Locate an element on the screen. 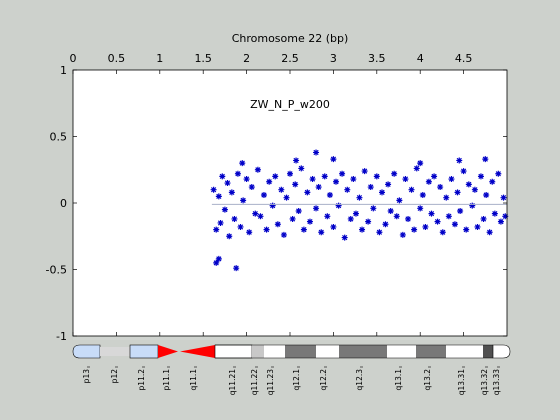 The image size is (560, 420). x-tick-label: 2 is located at coordinates (246, 58).